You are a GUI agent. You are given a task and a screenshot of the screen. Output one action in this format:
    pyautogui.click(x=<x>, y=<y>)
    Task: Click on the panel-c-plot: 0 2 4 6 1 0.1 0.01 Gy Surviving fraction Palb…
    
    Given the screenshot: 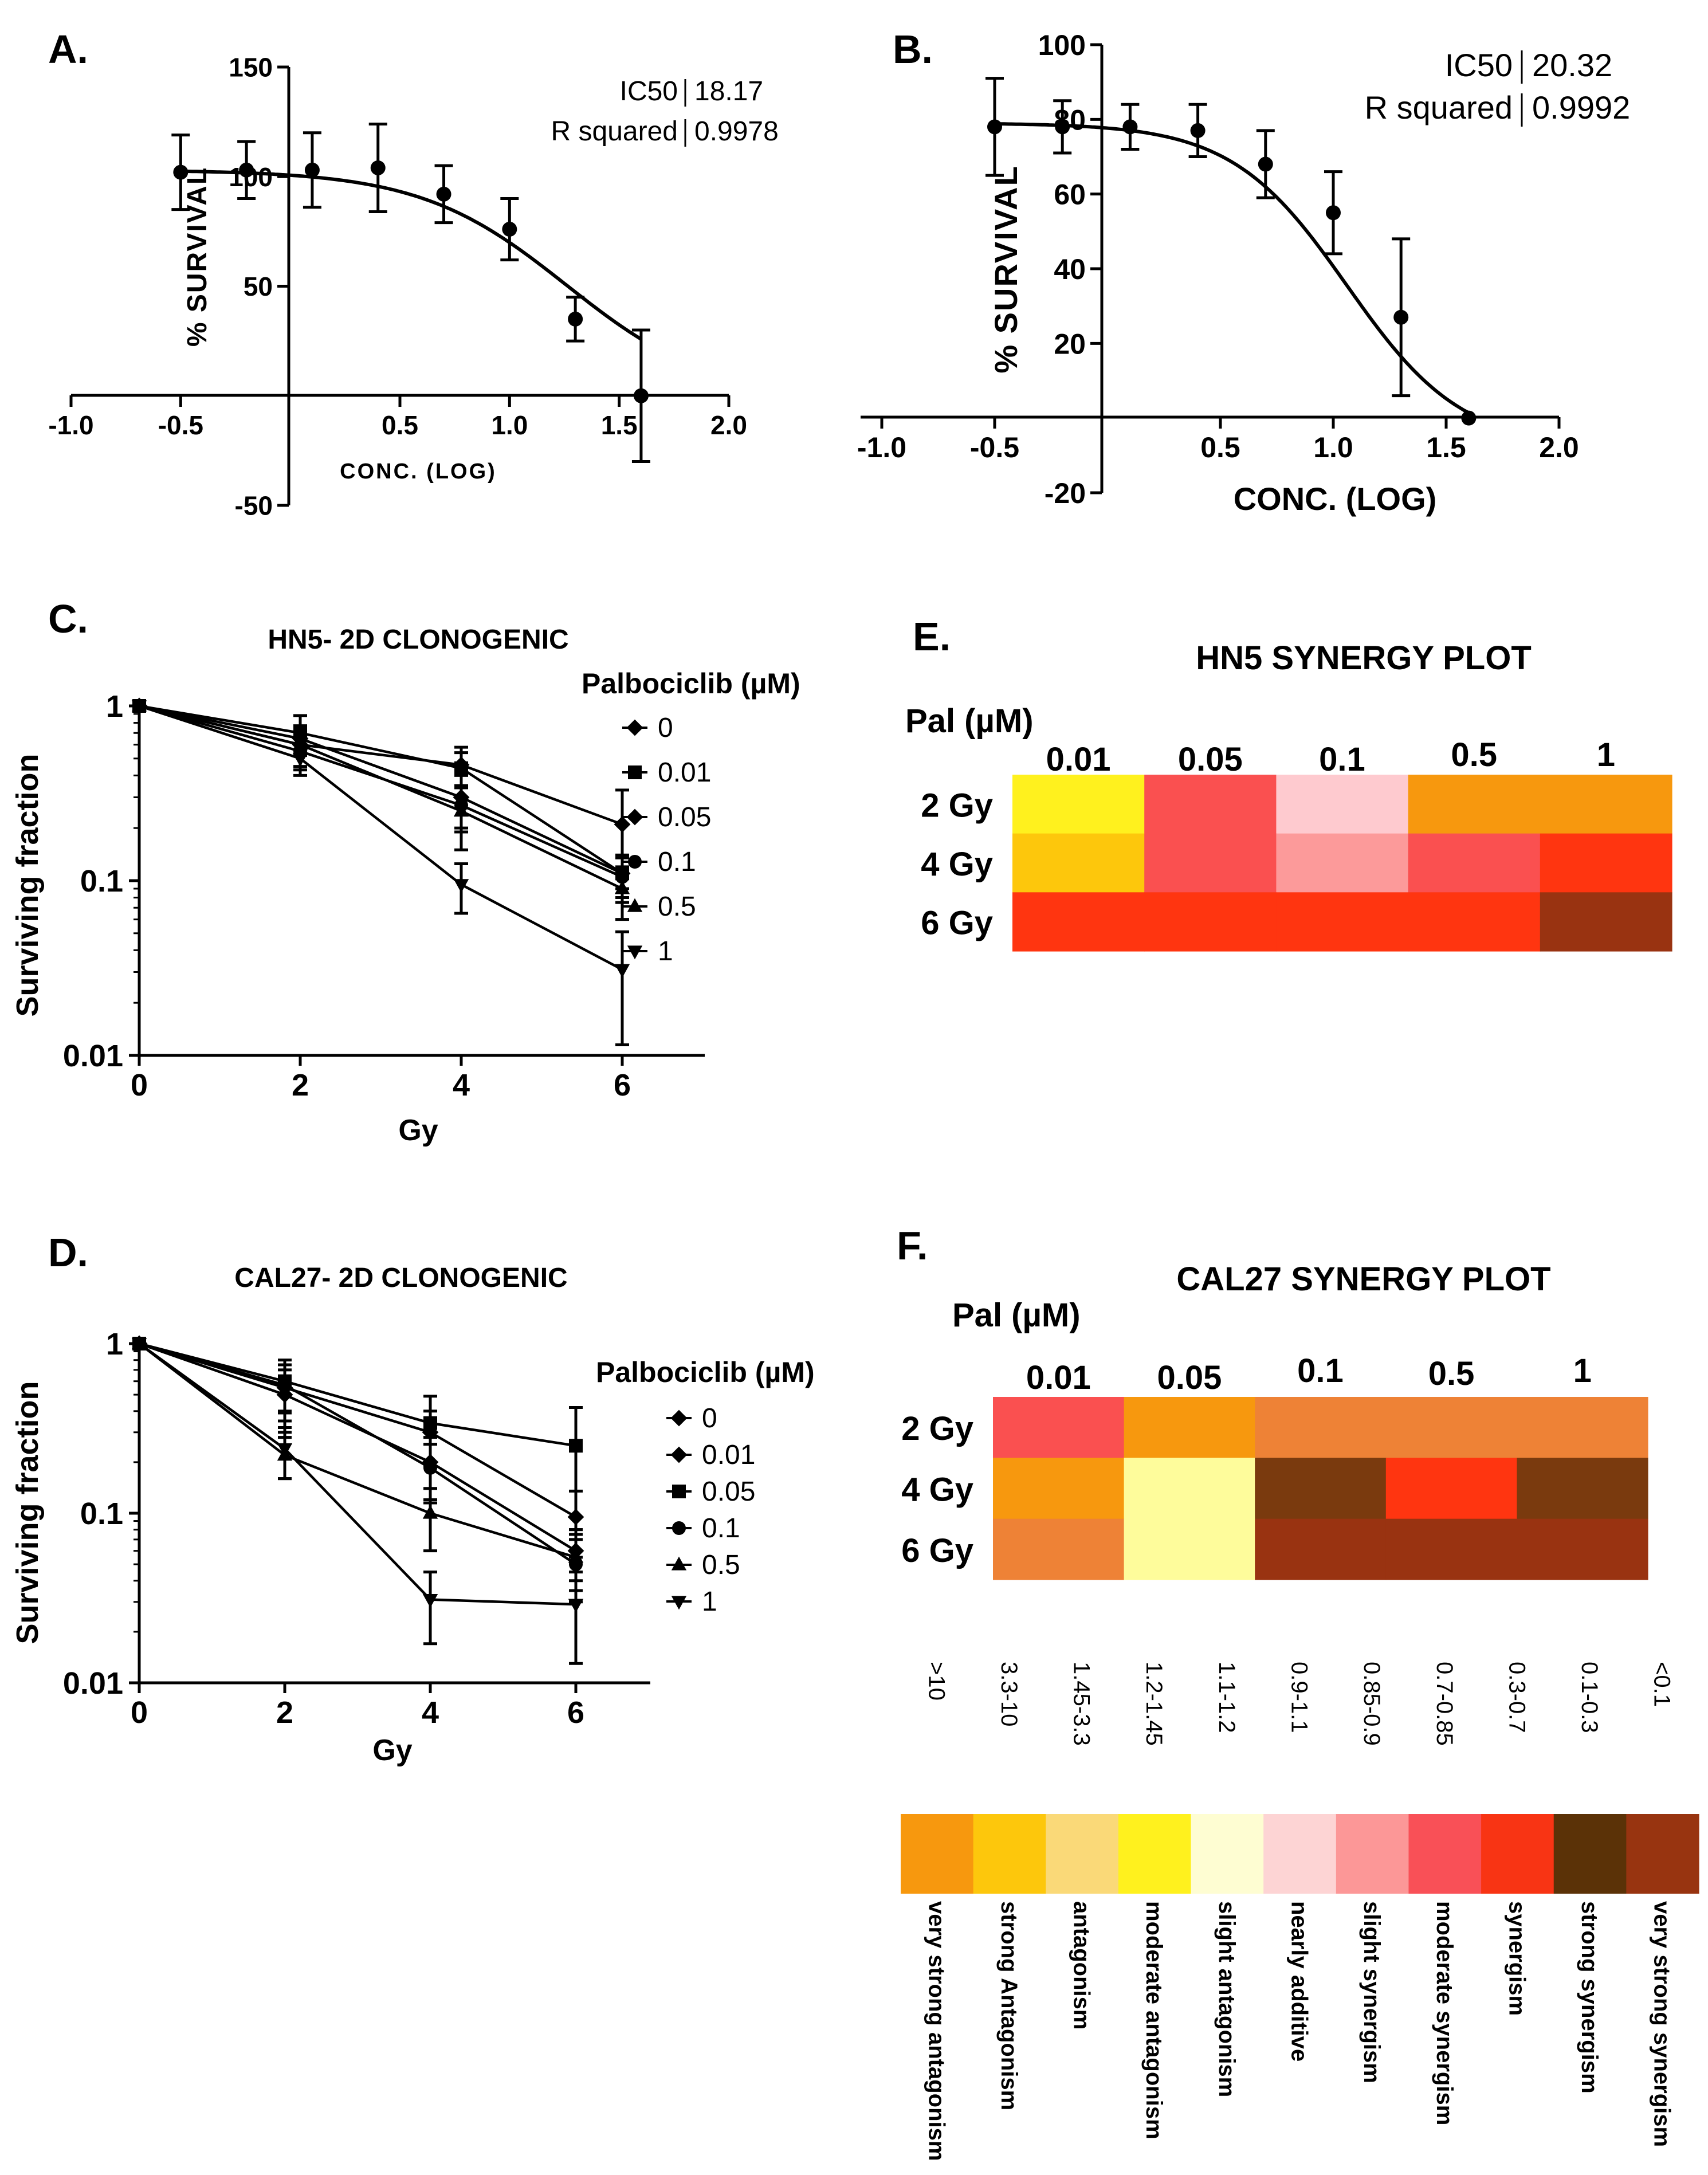 What is the action you would take?
    pyautogui.click(x=405, y=908)
    